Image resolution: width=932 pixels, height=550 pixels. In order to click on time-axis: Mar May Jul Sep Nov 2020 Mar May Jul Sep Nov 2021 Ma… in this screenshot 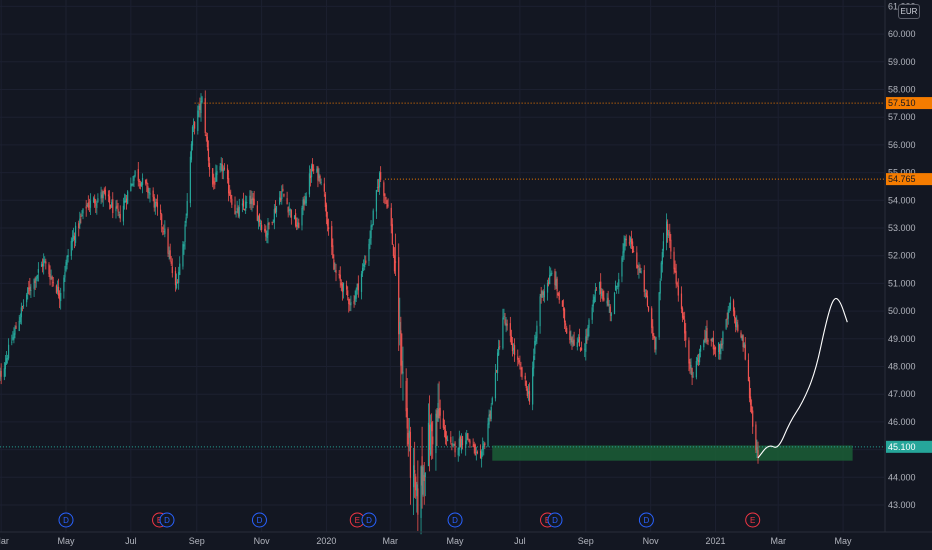, I will do `click(466, 538)`.